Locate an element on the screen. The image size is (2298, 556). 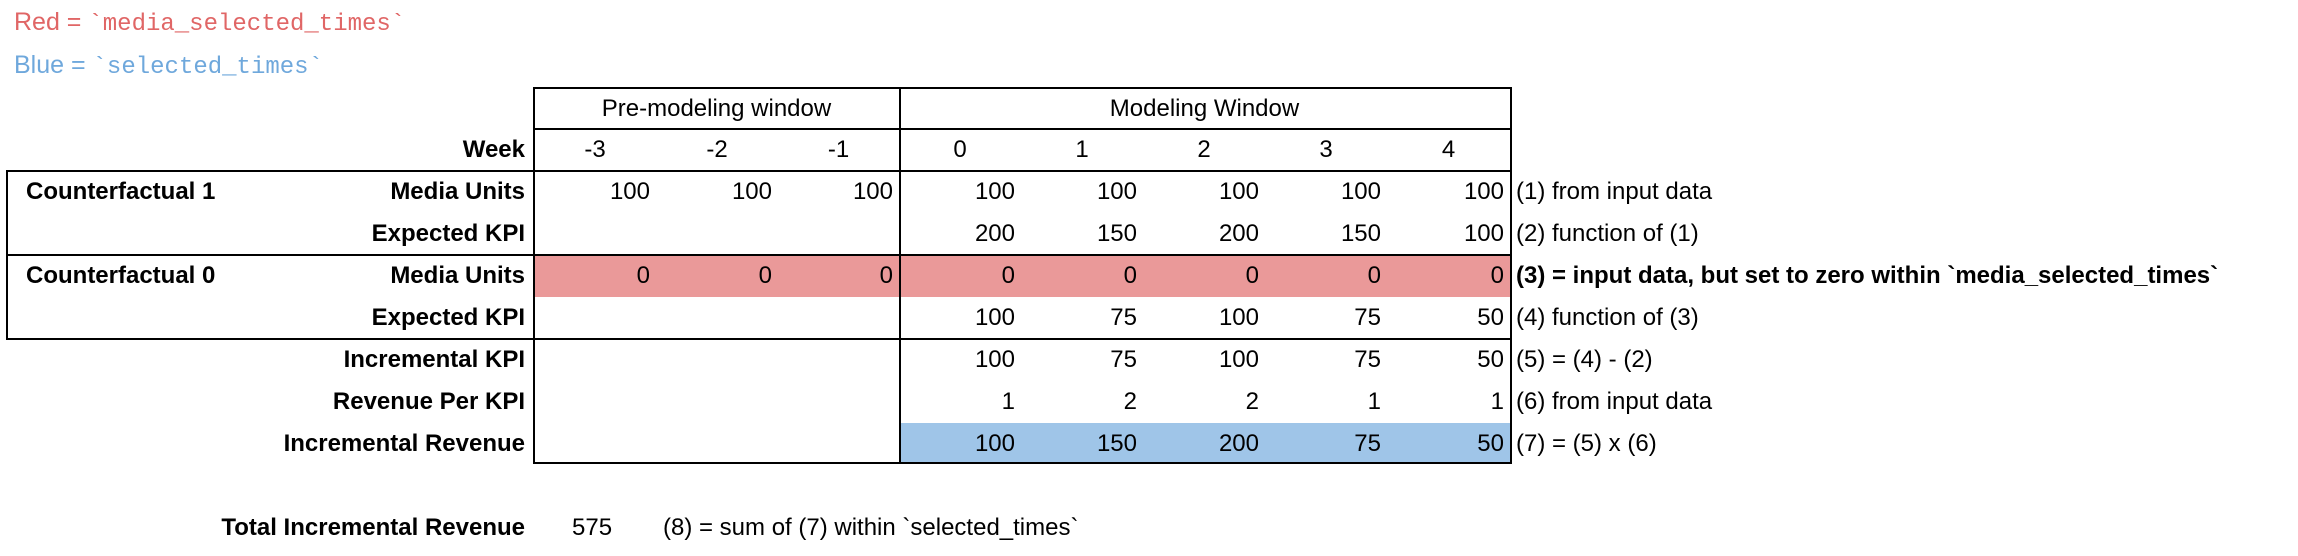
row-group-label: Counterfactual 1 is located at coordinates (121, 191).